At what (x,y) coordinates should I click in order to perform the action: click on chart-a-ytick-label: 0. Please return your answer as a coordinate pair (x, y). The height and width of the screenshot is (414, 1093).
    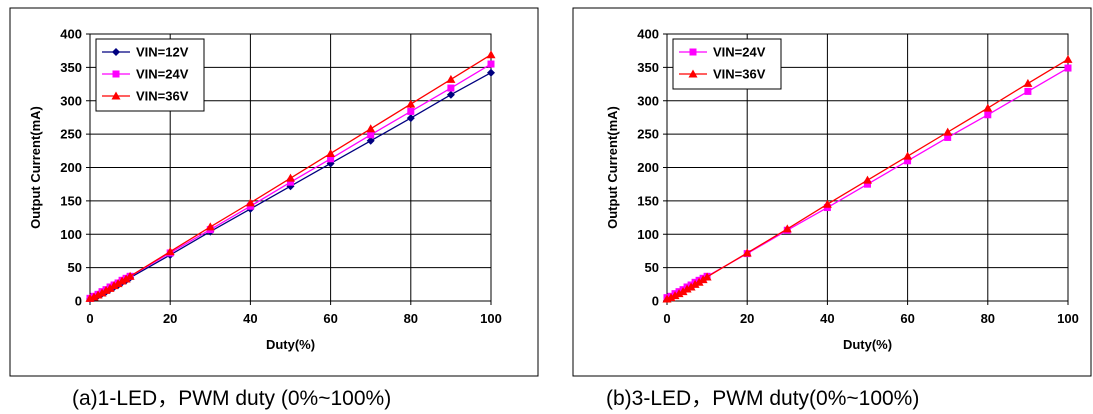
    Looking at the image, I should click on (78, 301).